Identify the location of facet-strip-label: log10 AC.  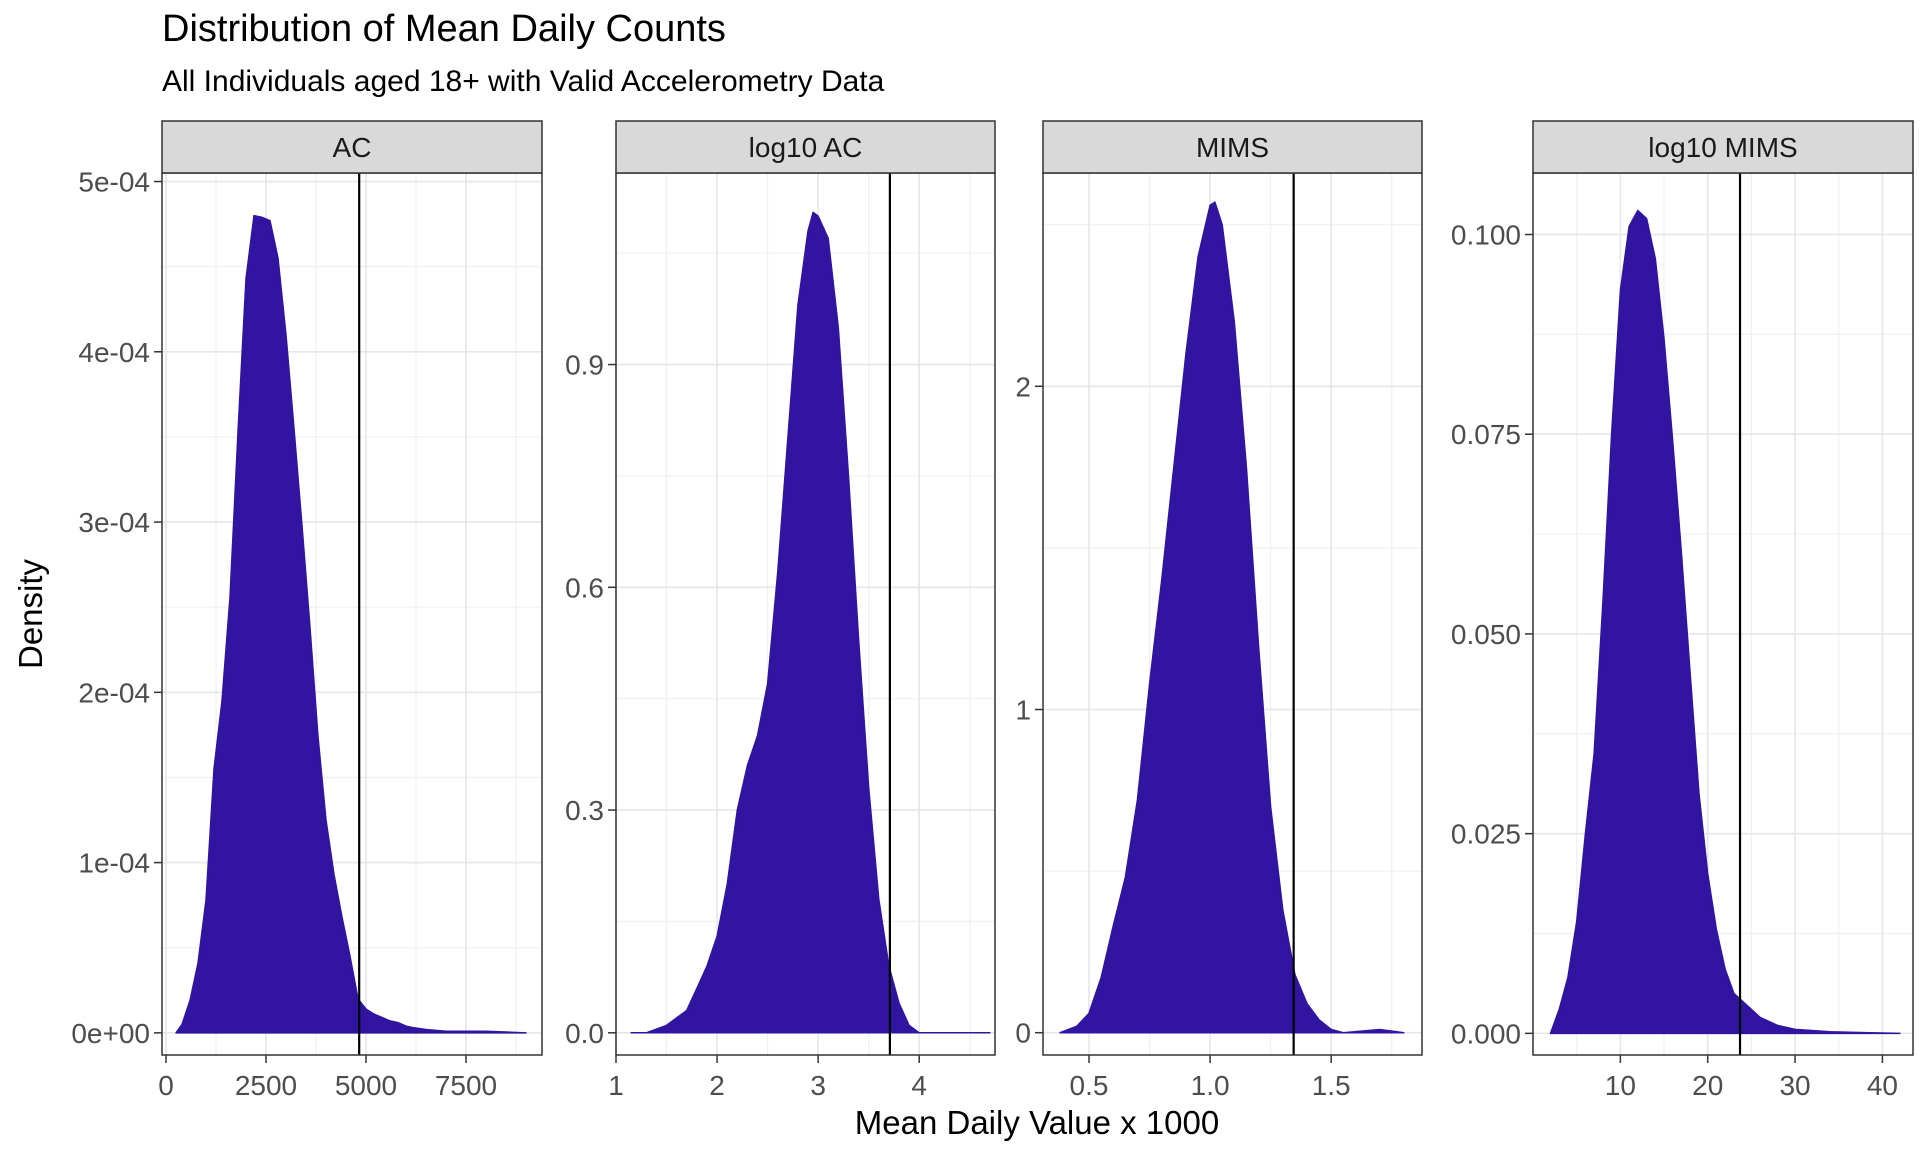
(806, 147).